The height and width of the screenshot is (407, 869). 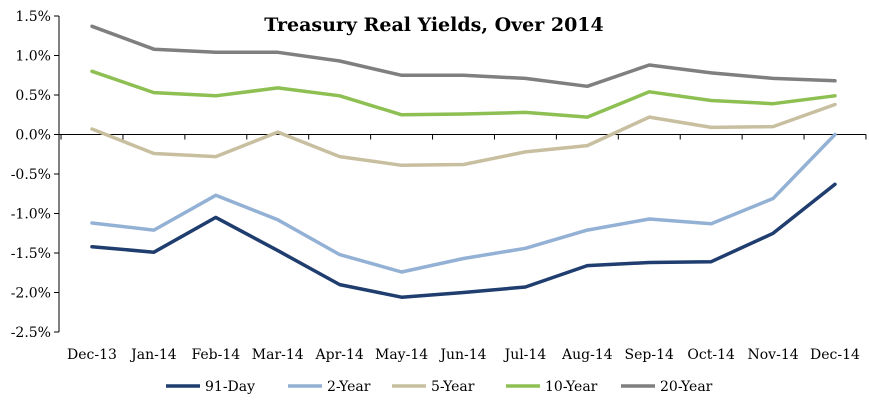 I want to click on x-tick-label: Nov-14, so click(x=773, y=355).